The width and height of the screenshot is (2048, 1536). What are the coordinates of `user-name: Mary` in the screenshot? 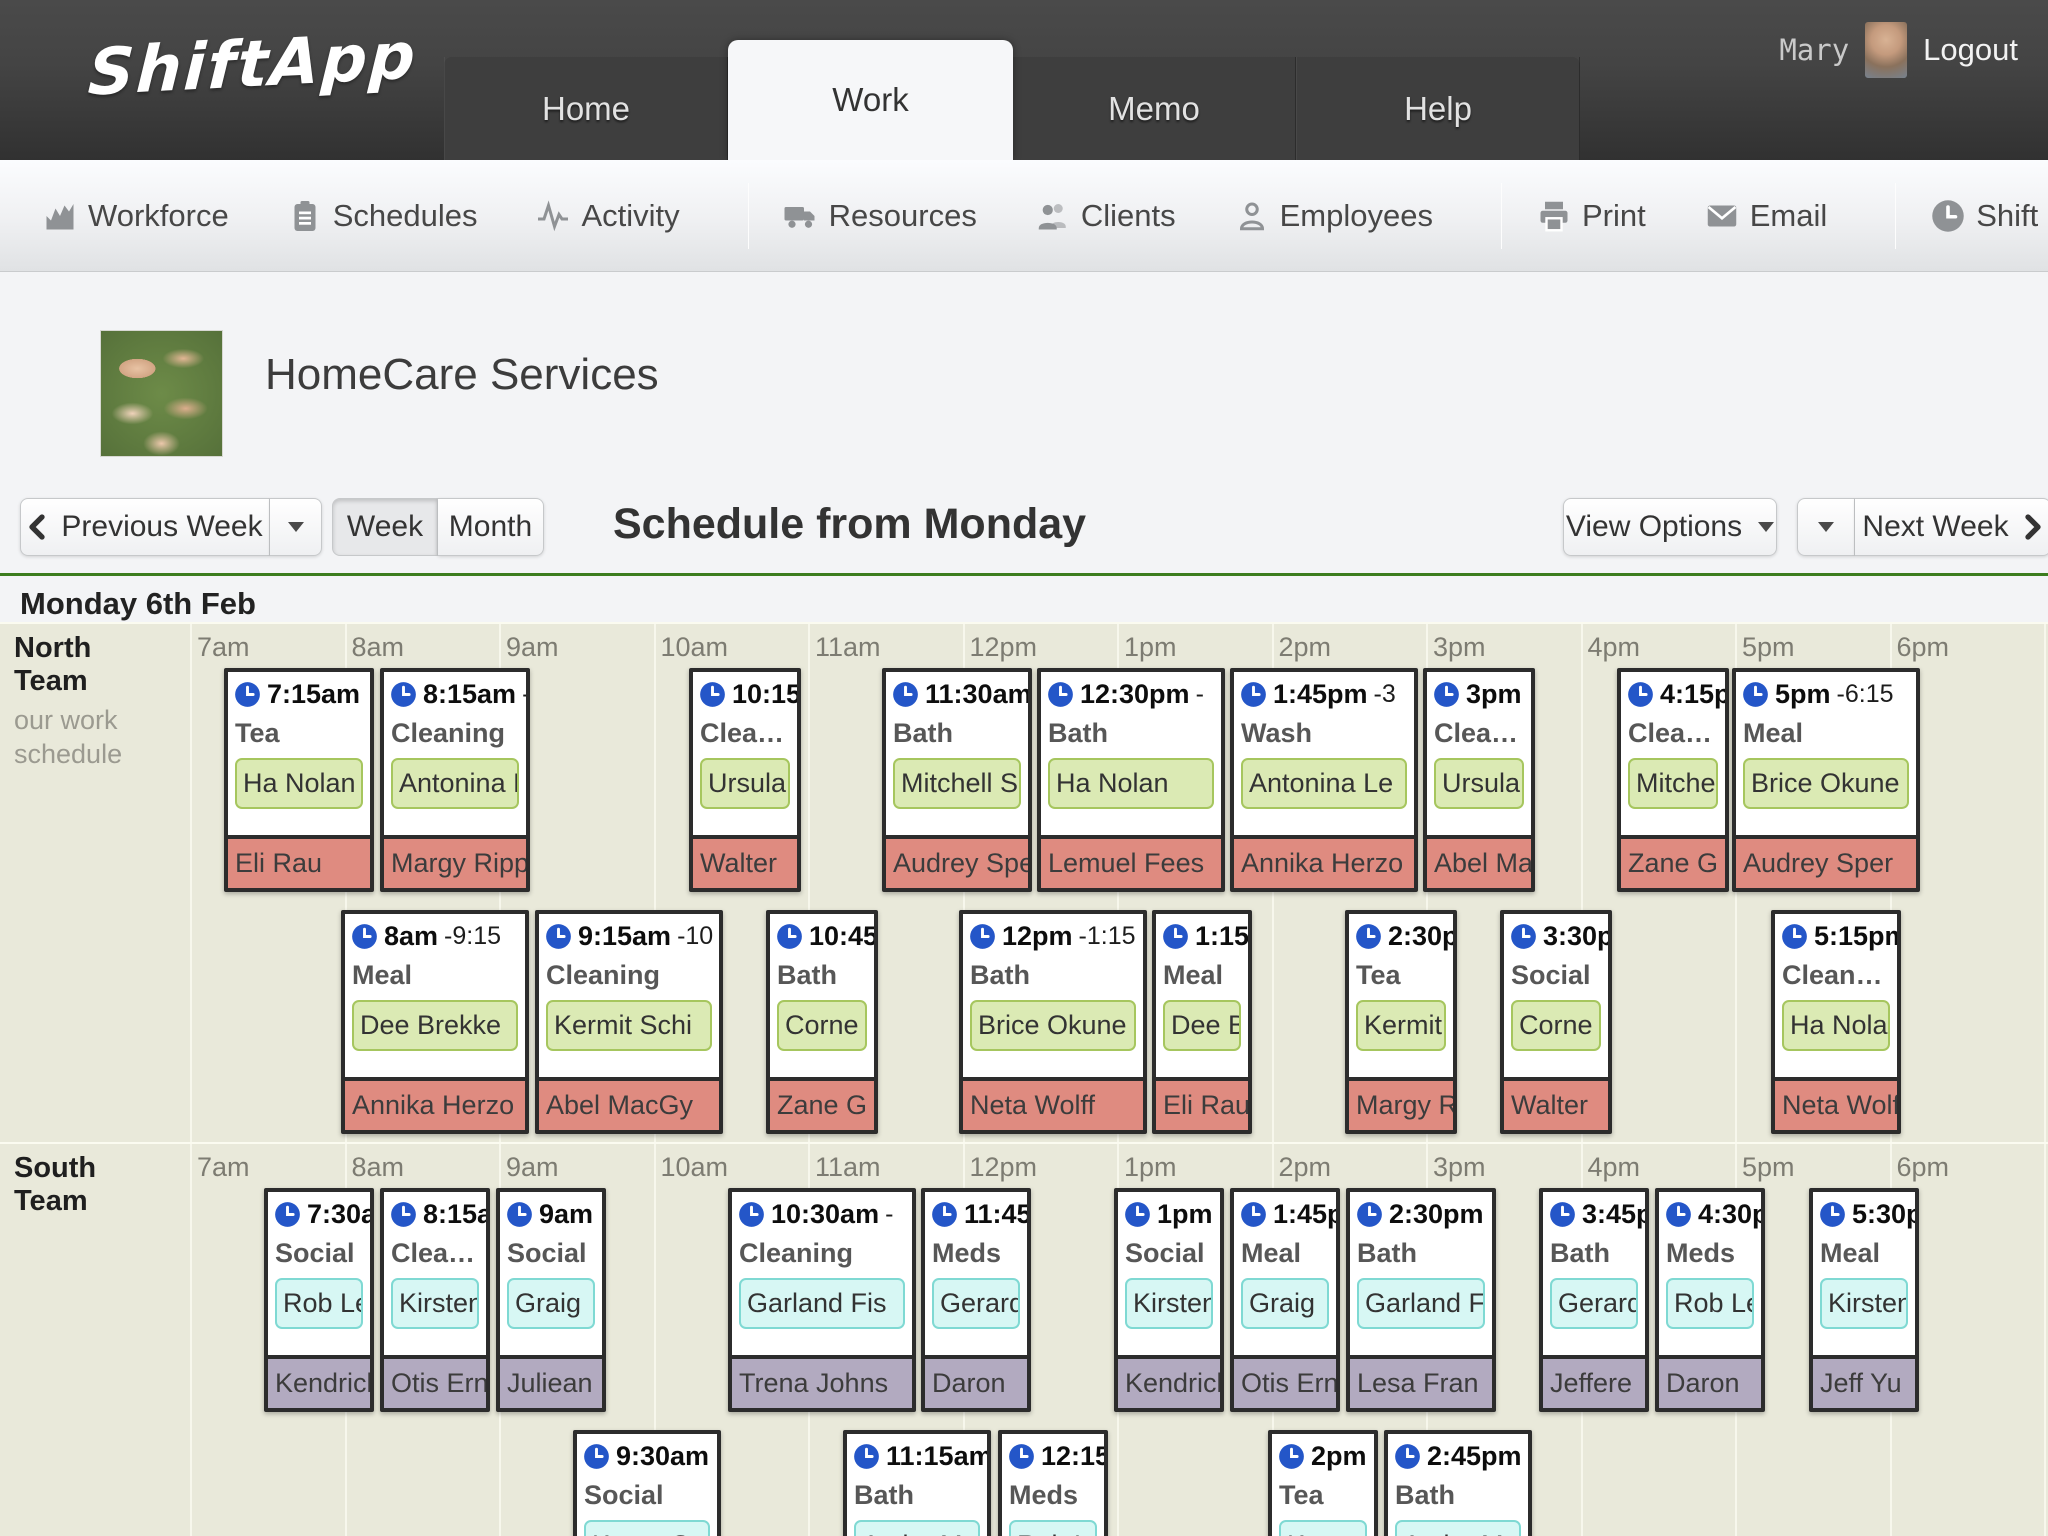 It's located at (1814, 50).